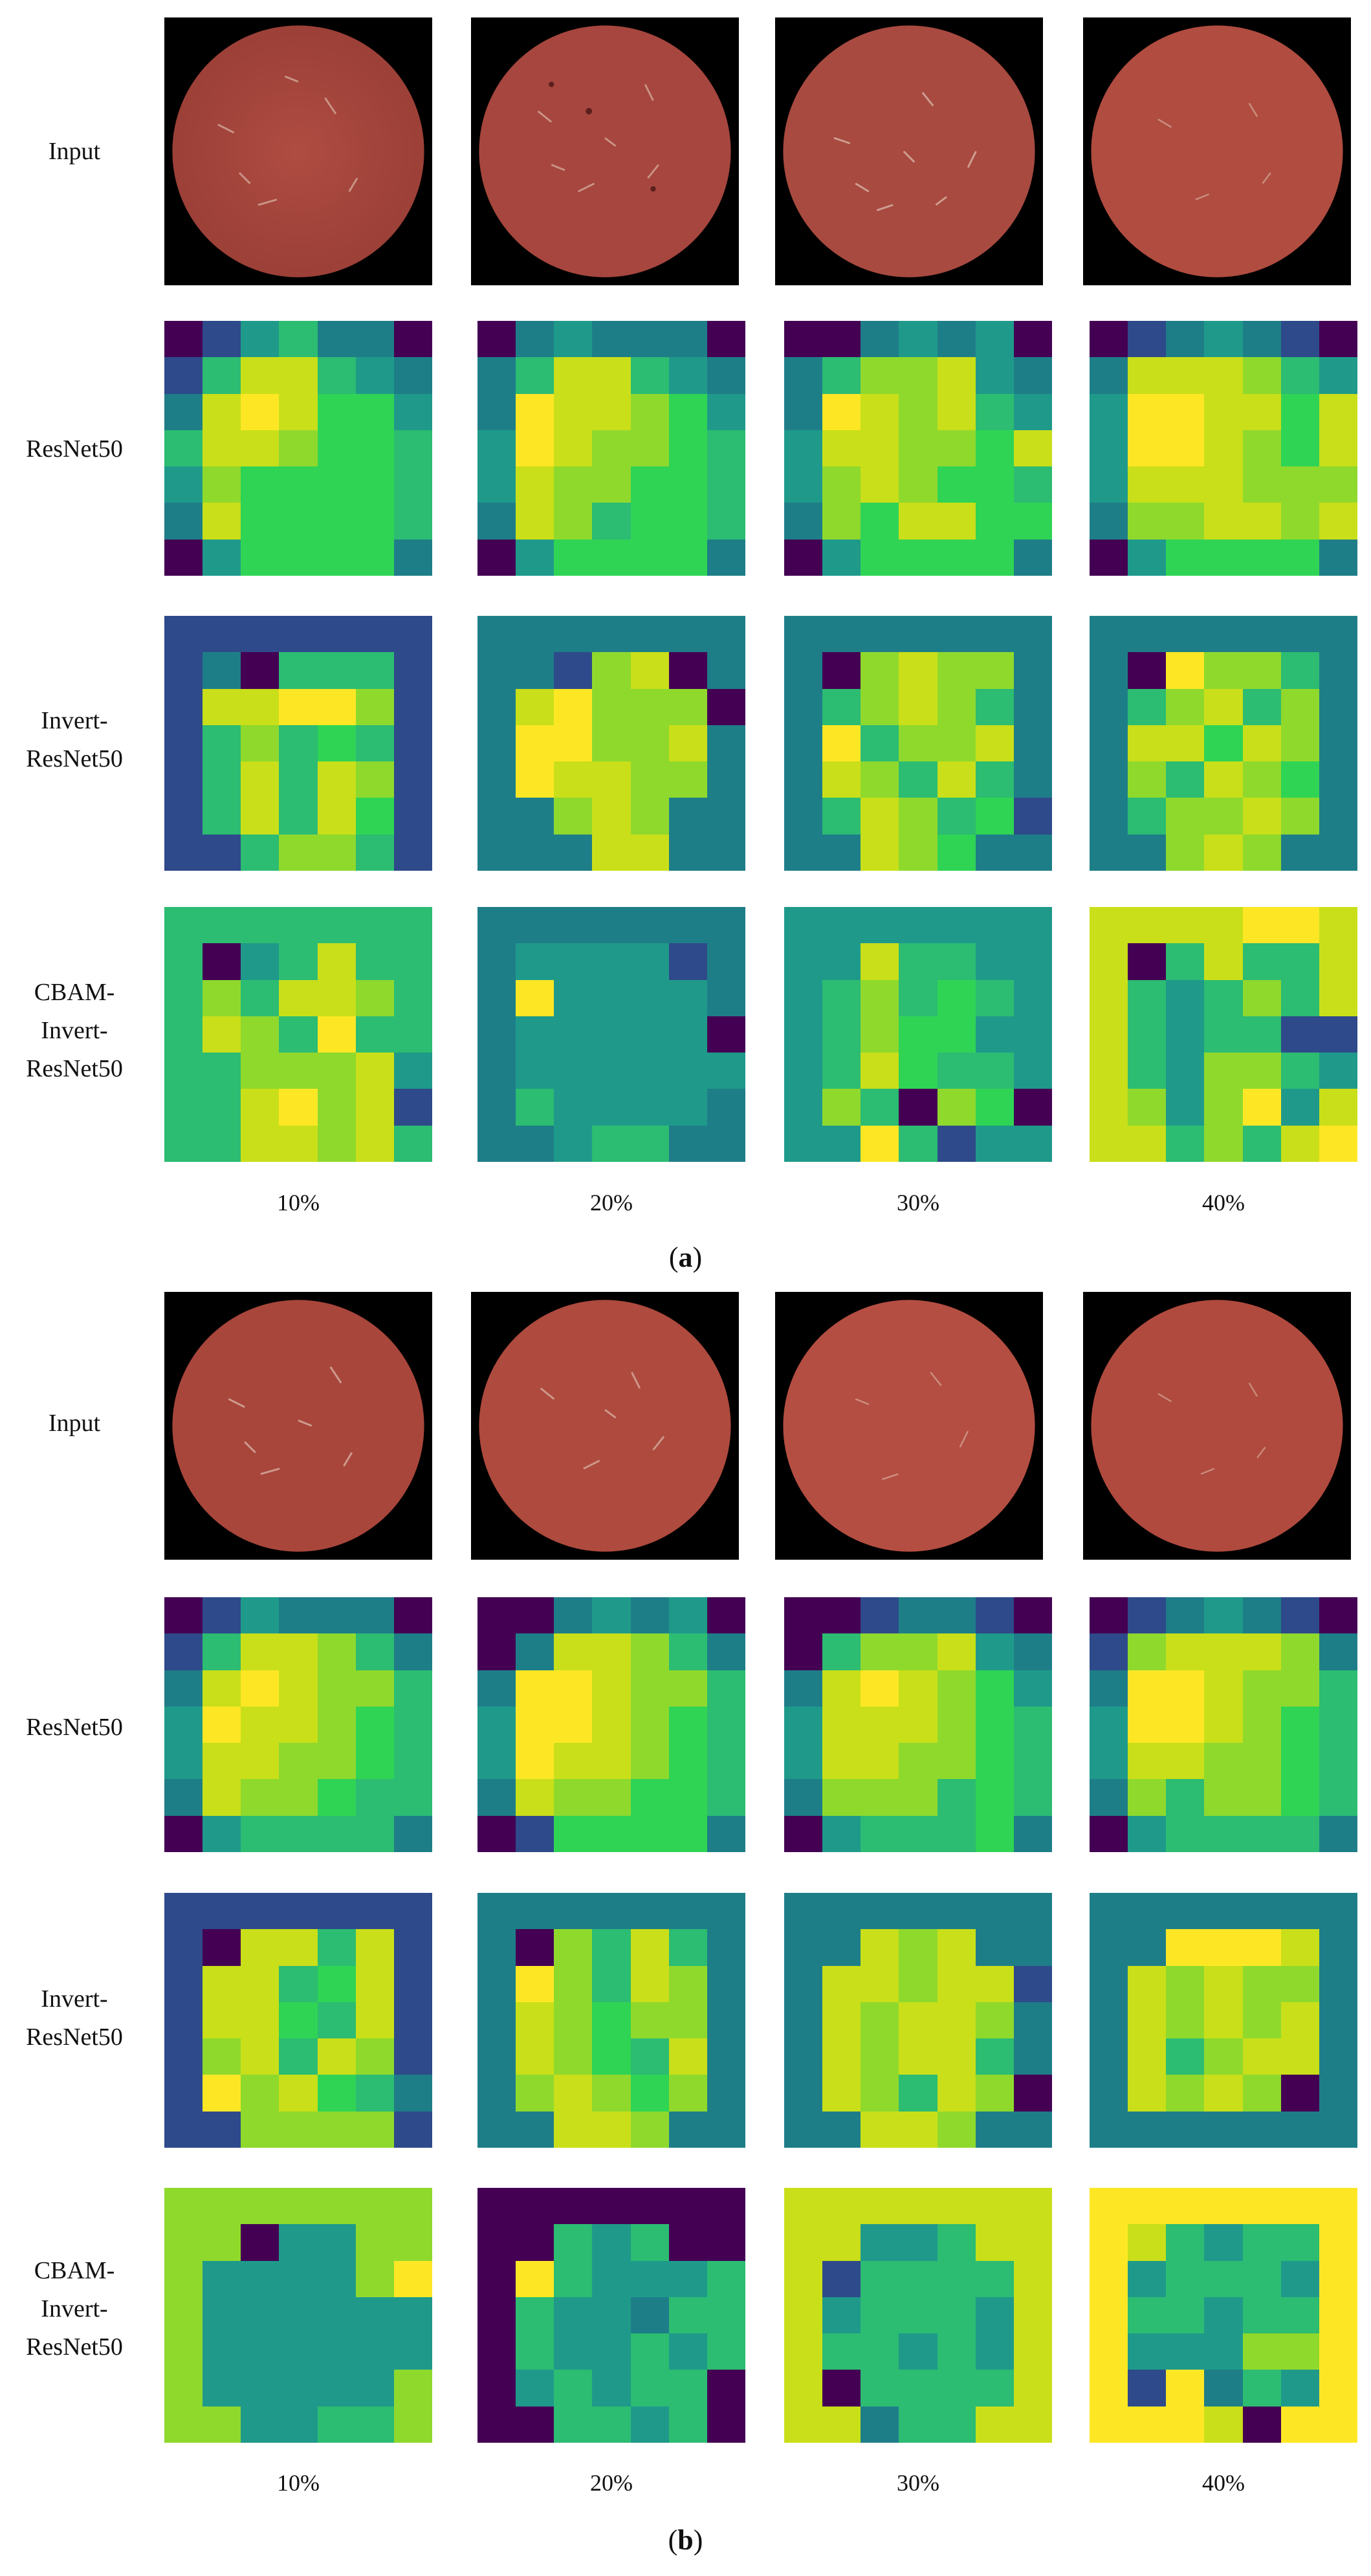 This screenshot has width=1371, height=2576. What do you see at coordinates (298, 1426) in the screenshot?
I see `input-image` at bounding box center [298, 1426].